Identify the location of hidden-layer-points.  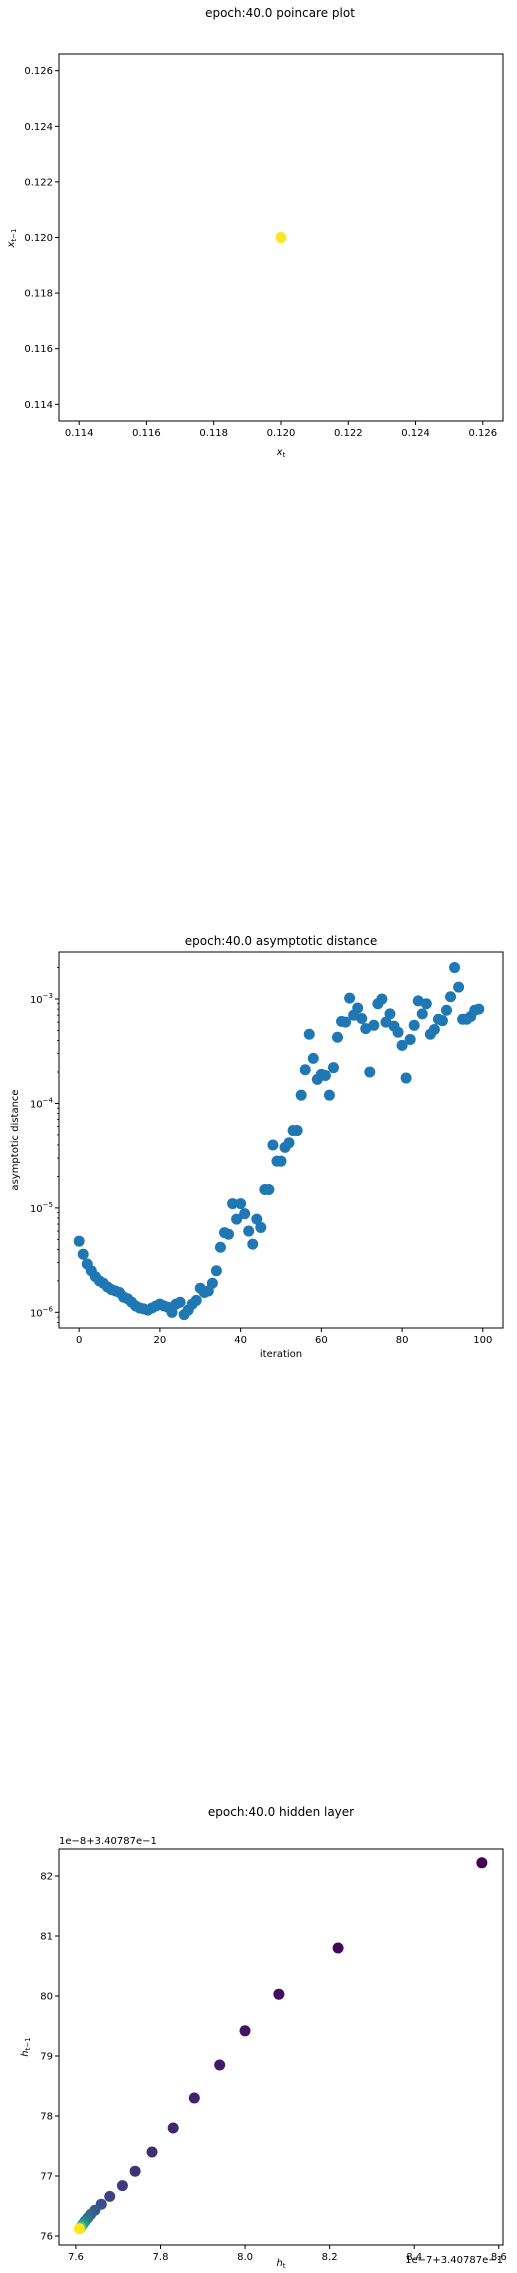
(280, 2046).